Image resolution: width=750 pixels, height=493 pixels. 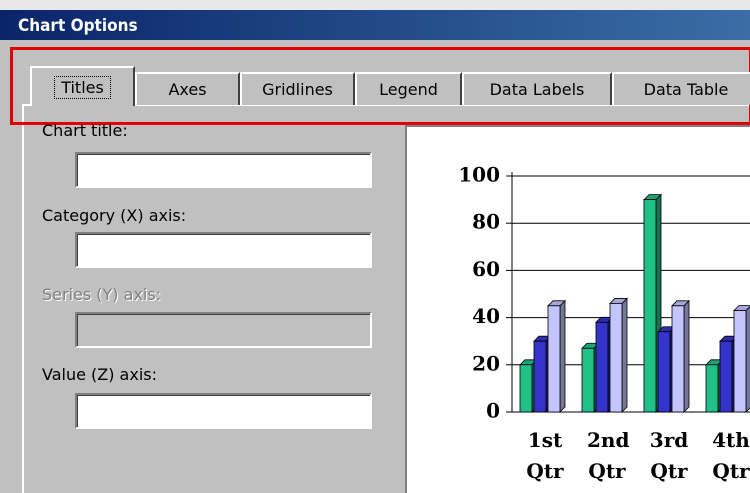 What do you see at coordinates (731, 455) in the screenshot?
I see `x-tick-label: 4th Qtr` at bounding box center [731, 455].